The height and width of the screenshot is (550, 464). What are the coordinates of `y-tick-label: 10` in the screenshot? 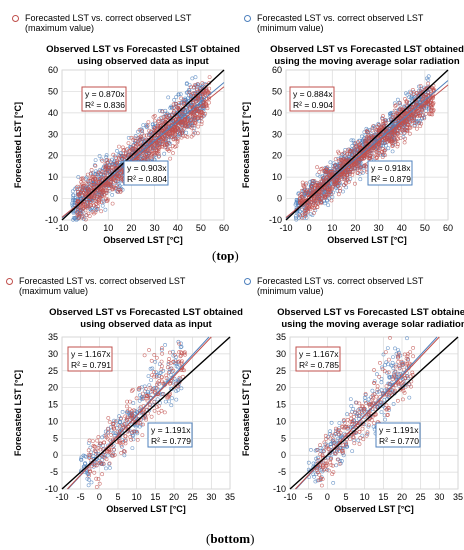 It's located at (53, 421).